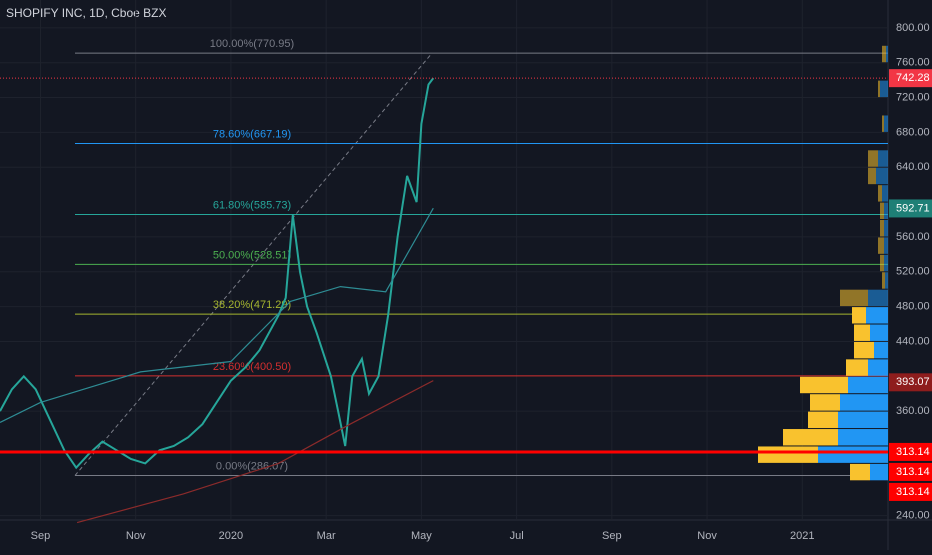 This screenshot has width=932, height=555. Describe the element at coordinates (252, 134) in the screenshot. I see `fib-label: 78.60%(667.19)` at that location.